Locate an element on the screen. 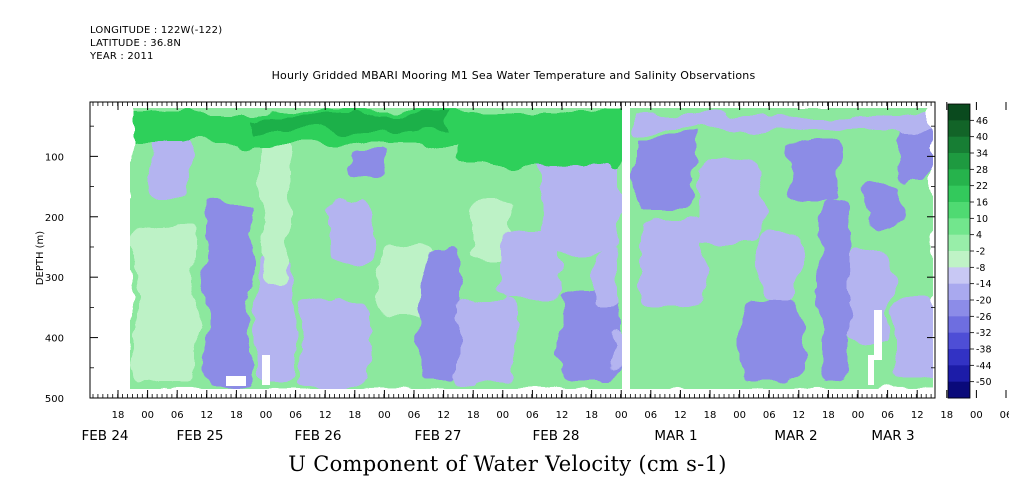 The image size is (1009, 504). x-date-label: FEB 26 is located at coordinates (317, 436).